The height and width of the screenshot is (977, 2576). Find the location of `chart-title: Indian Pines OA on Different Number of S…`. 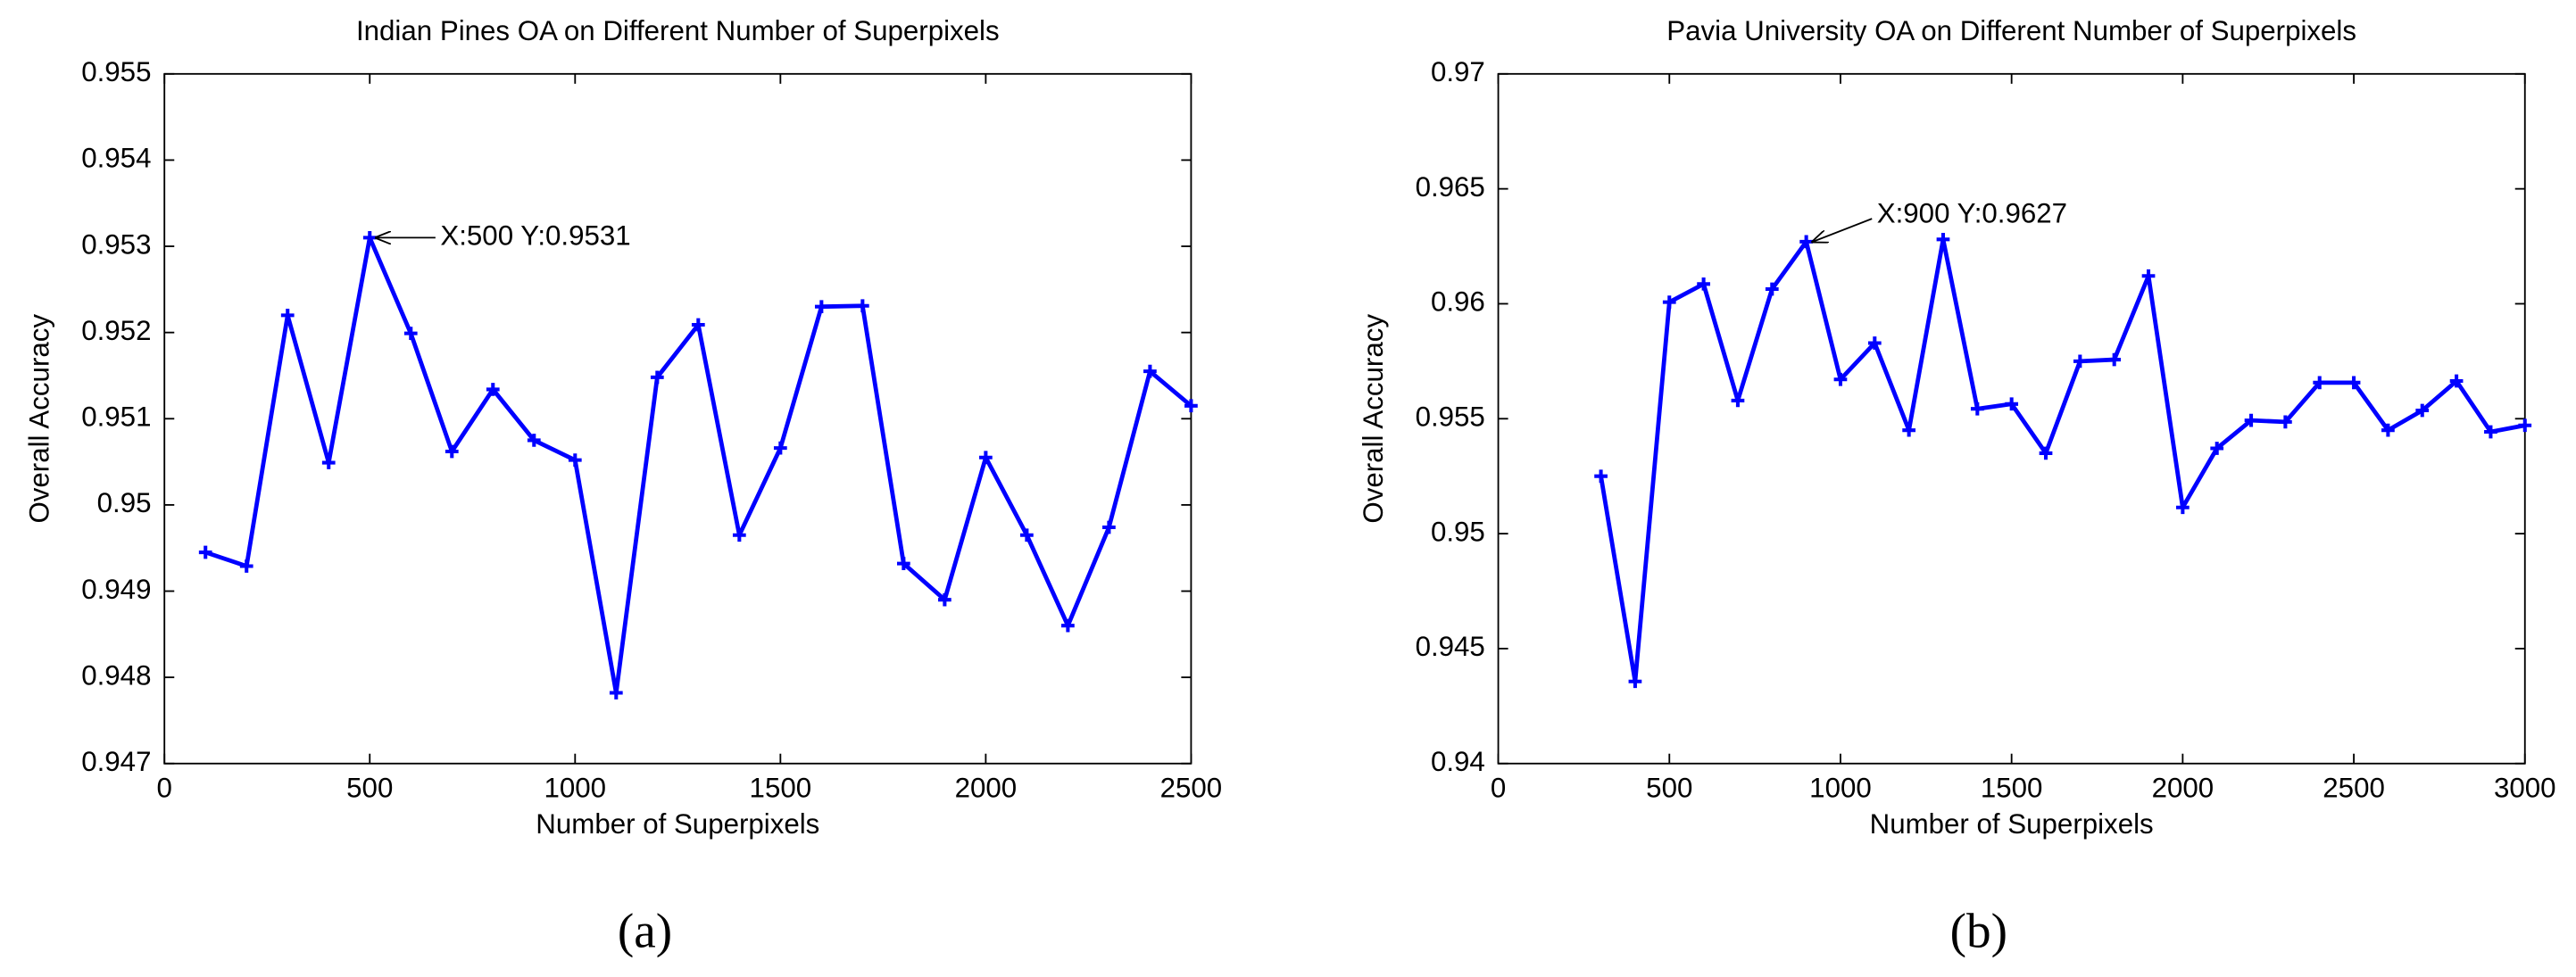

chart-title: Indian Pines OA on Different Number of S… is located at coordinates (678, 30).